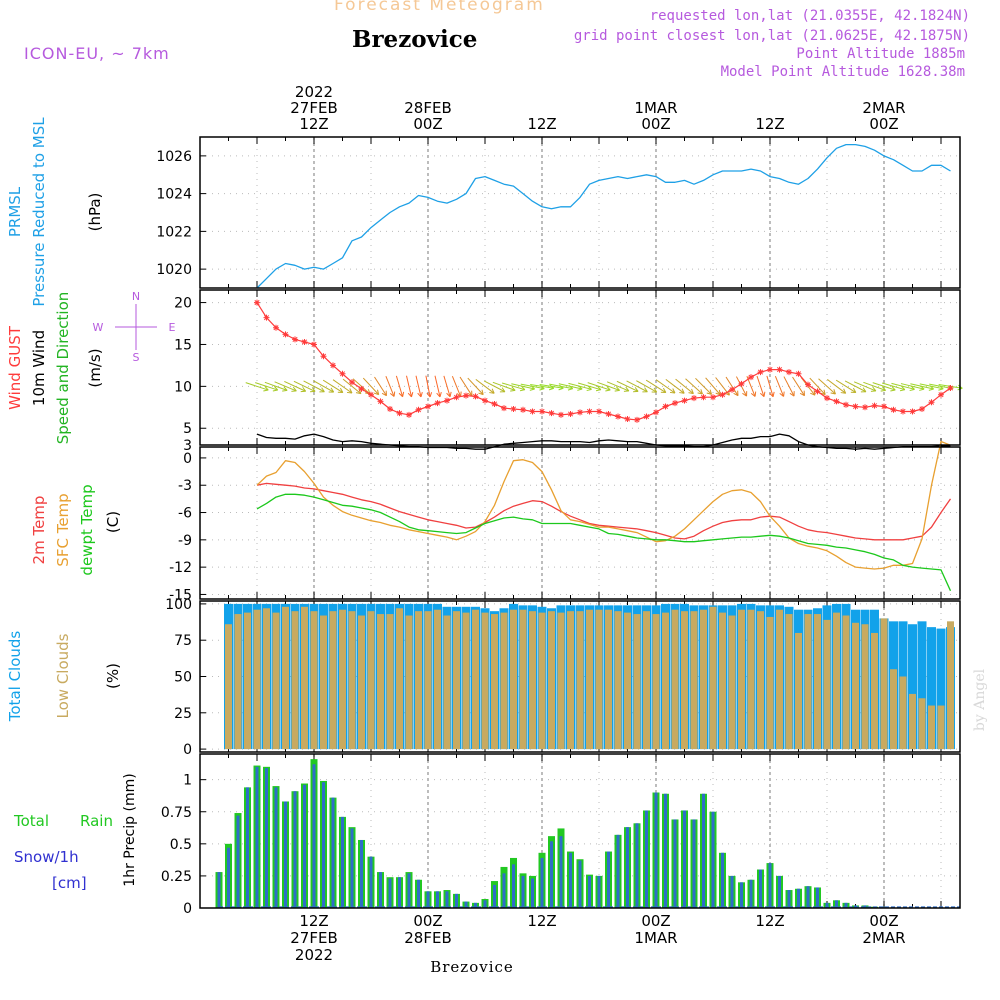 The image size is (1000, 1000). I want to click on total-cloud-label: Total Clouds, so click(15, 677).